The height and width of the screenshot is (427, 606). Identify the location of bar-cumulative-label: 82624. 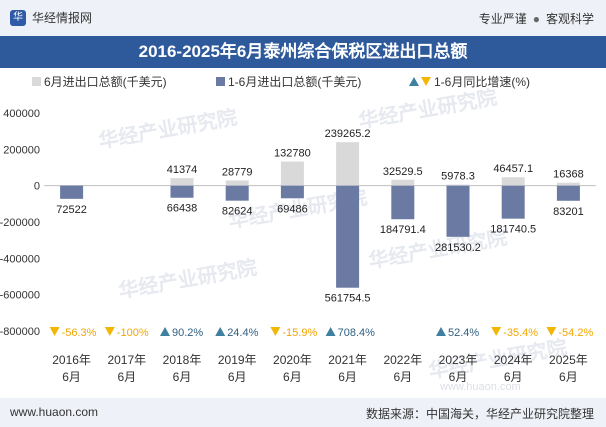
(237, 212).